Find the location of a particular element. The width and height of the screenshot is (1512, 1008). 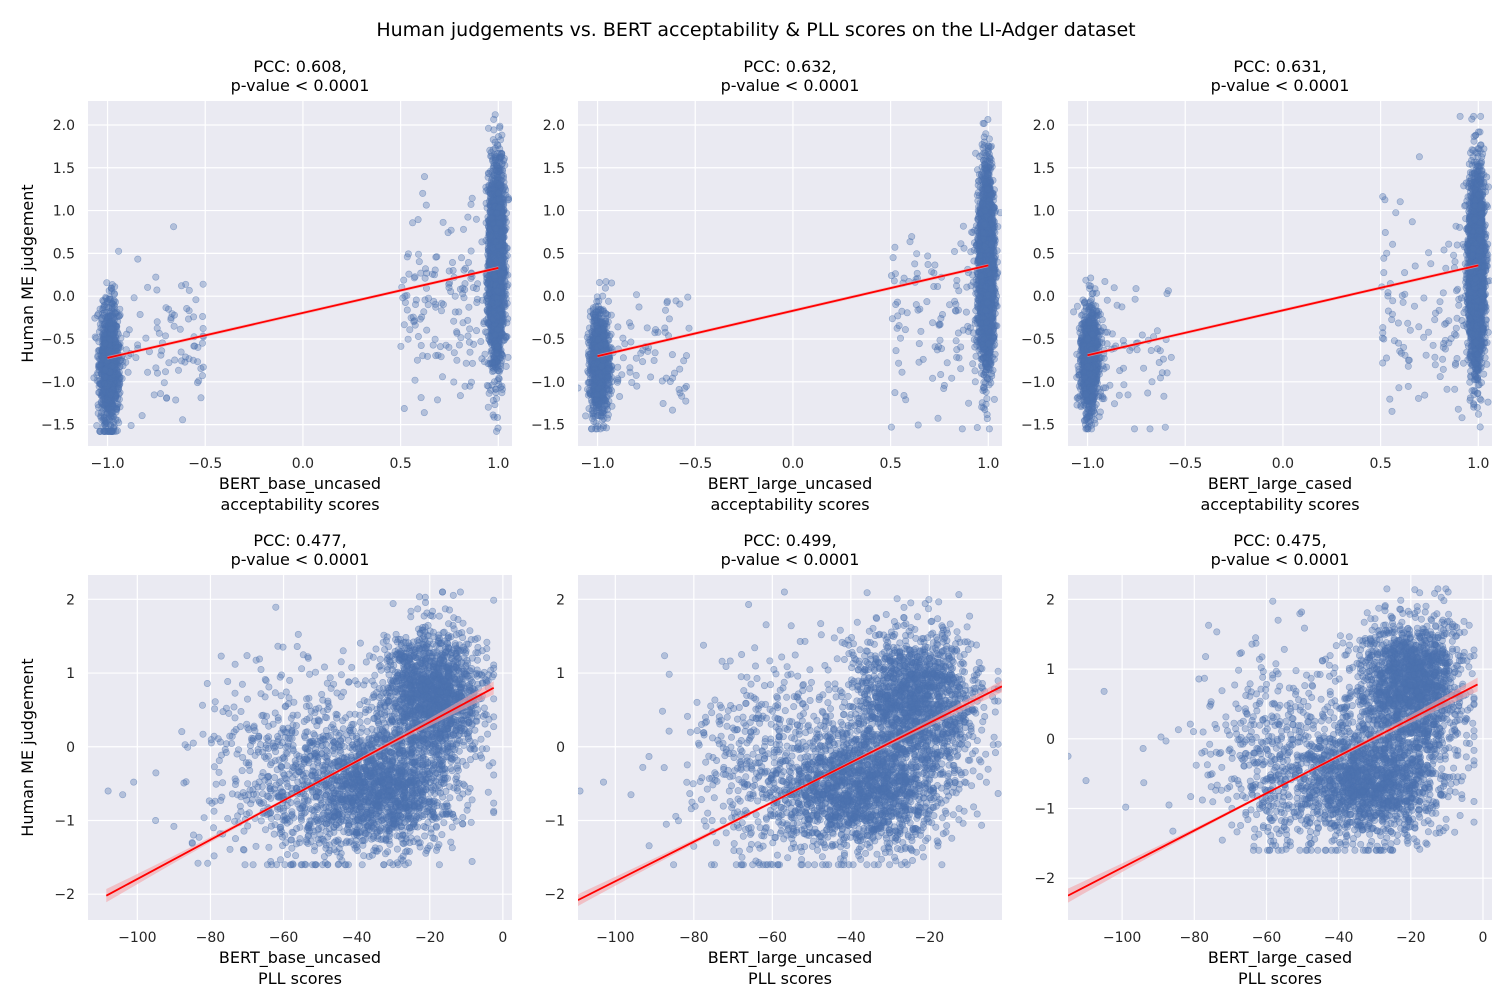

x-tick-label: 1.0 is located at coordinates (498, 464).